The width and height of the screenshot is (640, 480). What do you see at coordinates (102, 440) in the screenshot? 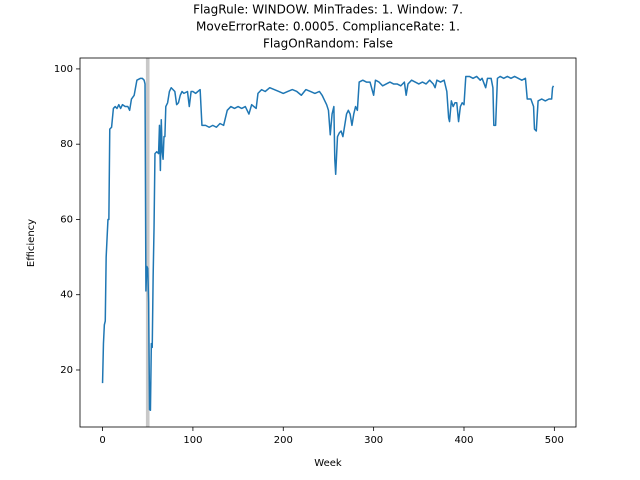
I see `x-tick-label: 0` at bounding box center [102, 440].